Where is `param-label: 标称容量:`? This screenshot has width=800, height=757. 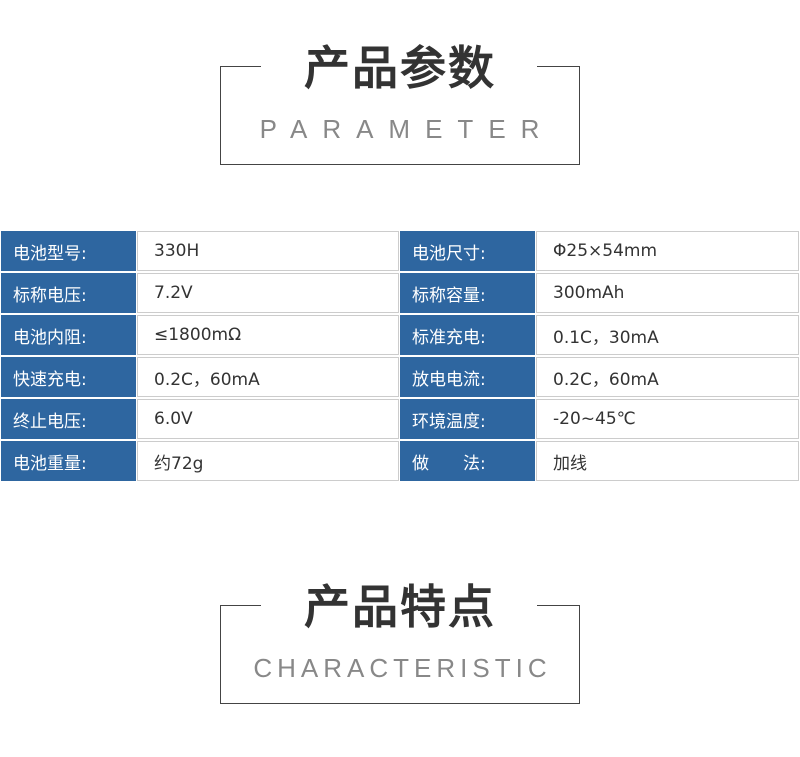
param-label: 标称容量: is located at coordinates (467, 293).